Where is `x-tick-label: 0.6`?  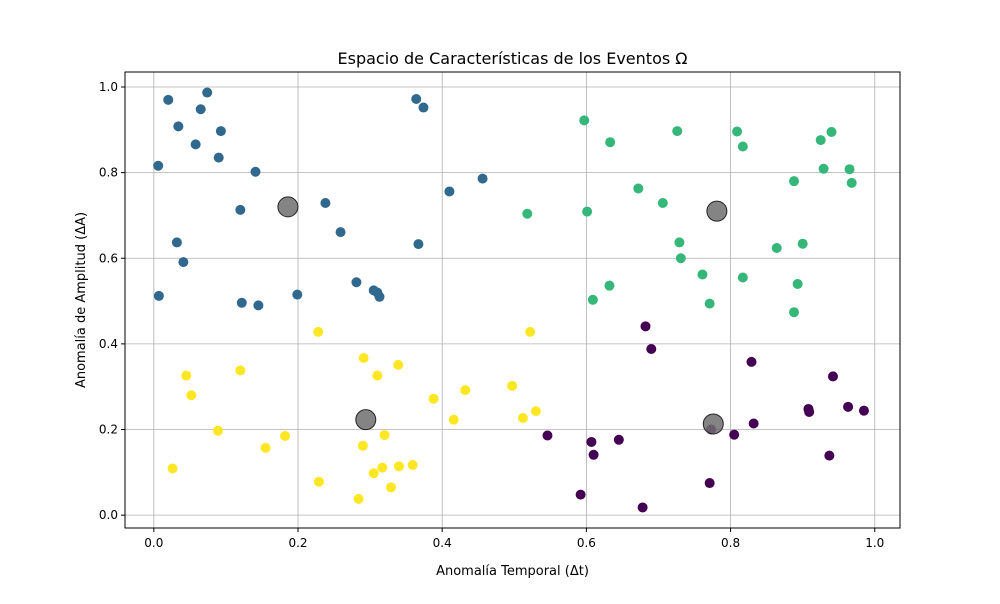 x-tick-label: 0.6 is located at coordinates (586, 543).